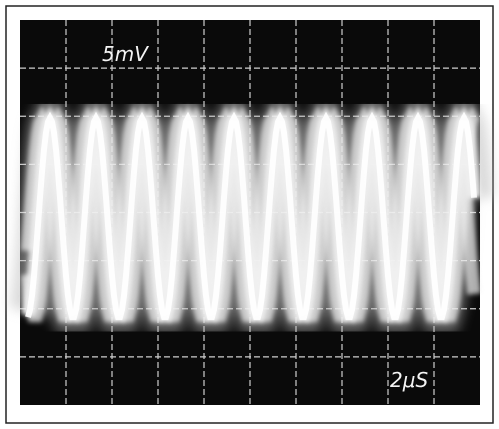 Image resolution: width=499 pixels, height=429 pixels. Describe the element at coordinates (409, 380) in the screenshot. I see `time-label: 2μS` at that location.